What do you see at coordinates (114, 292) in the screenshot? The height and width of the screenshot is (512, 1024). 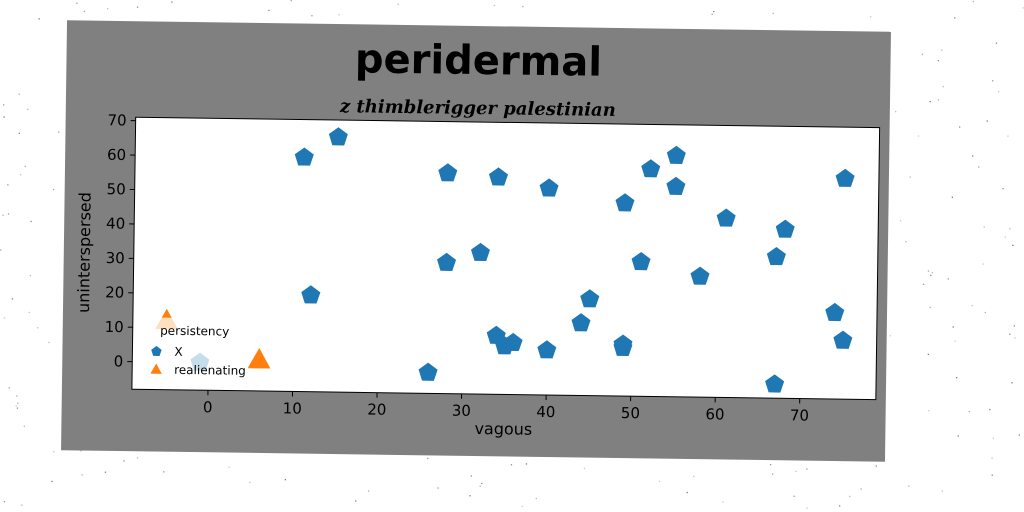 I see `y-tick-label: 20` at bounding box center [114, 292].